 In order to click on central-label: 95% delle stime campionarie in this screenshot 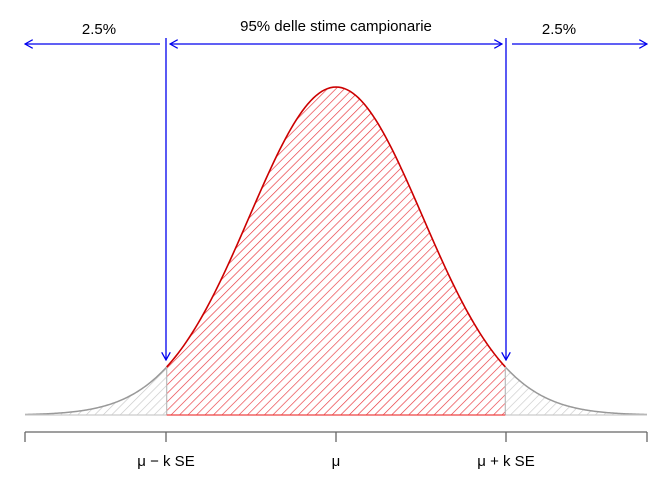, I will do `click(336, 26)`.